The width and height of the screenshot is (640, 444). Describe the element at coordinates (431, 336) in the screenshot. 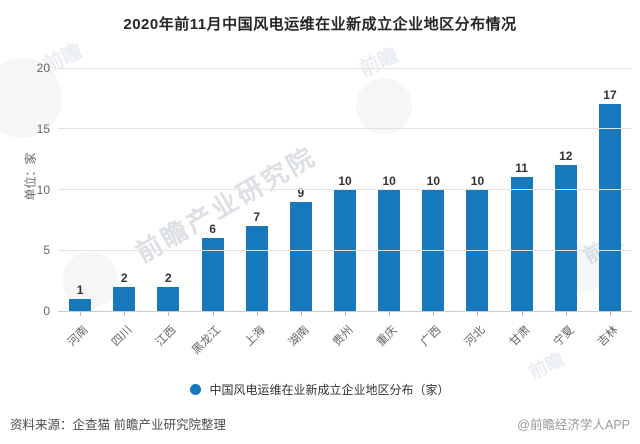

I see `x-category-label: 广西` at that location.